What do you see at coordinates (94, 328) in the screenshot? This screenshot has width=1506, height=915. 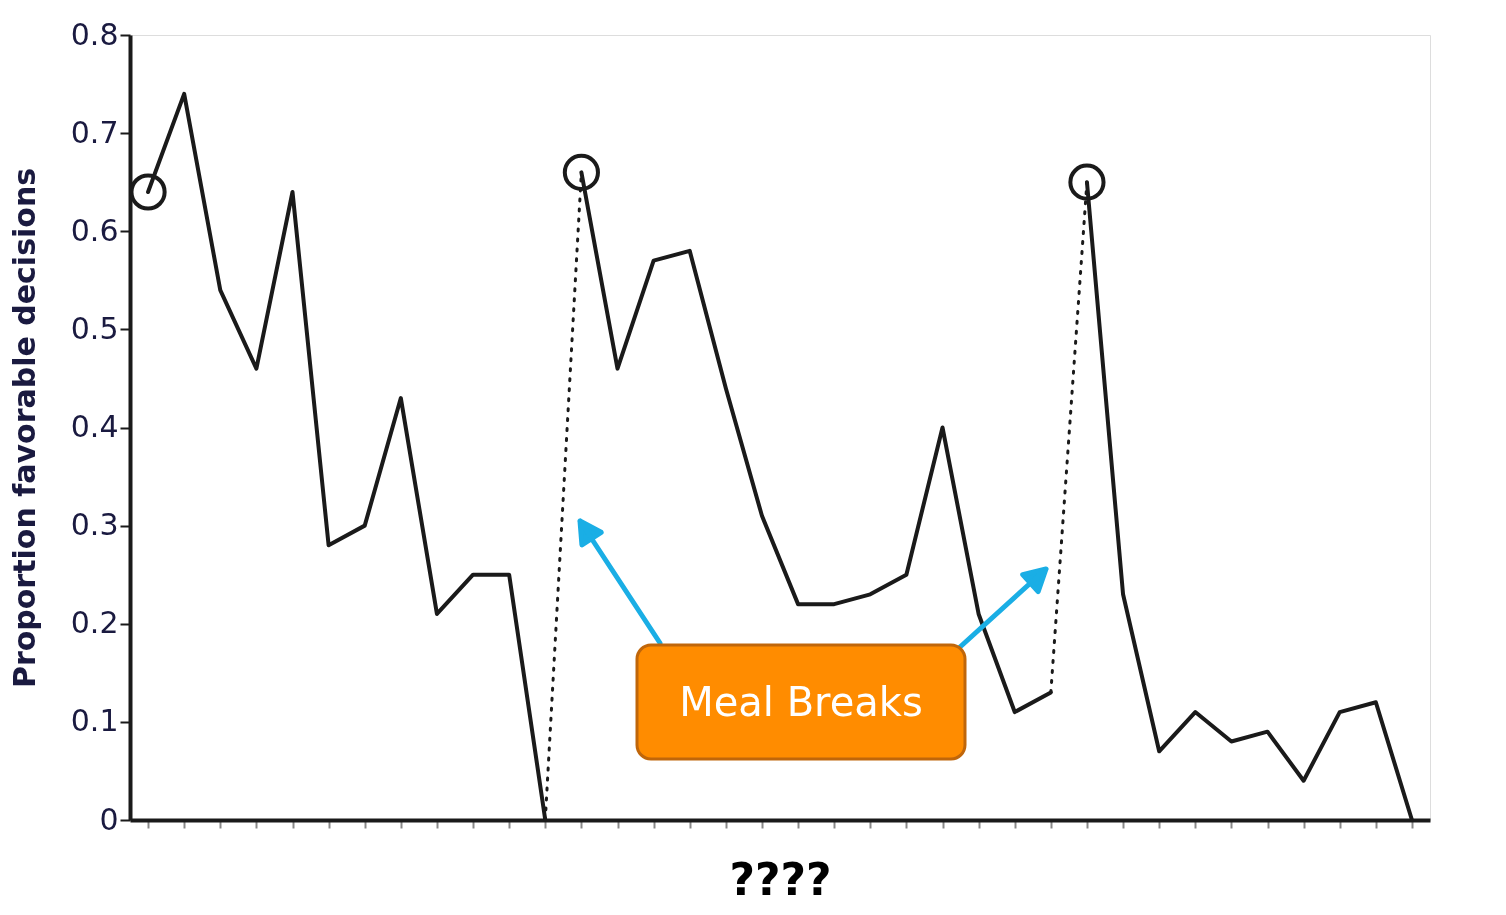 I see `y-tick-label: 0.5` at bounding box center [94, 328].